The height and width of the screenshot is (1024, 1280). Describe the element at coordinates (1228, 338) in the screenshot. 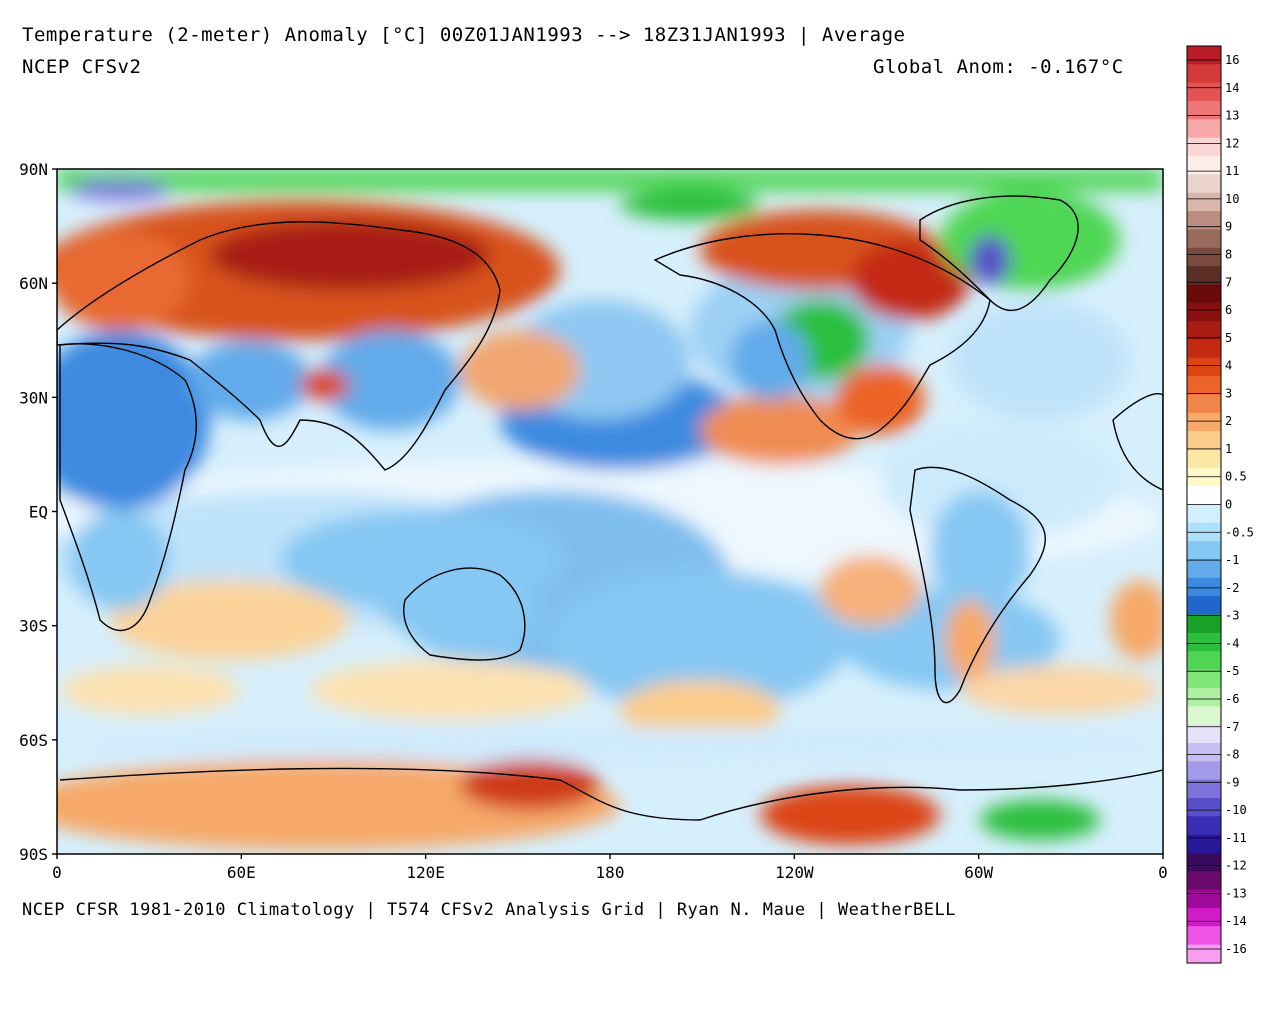

I see `colorbar-label: 5` at that location.